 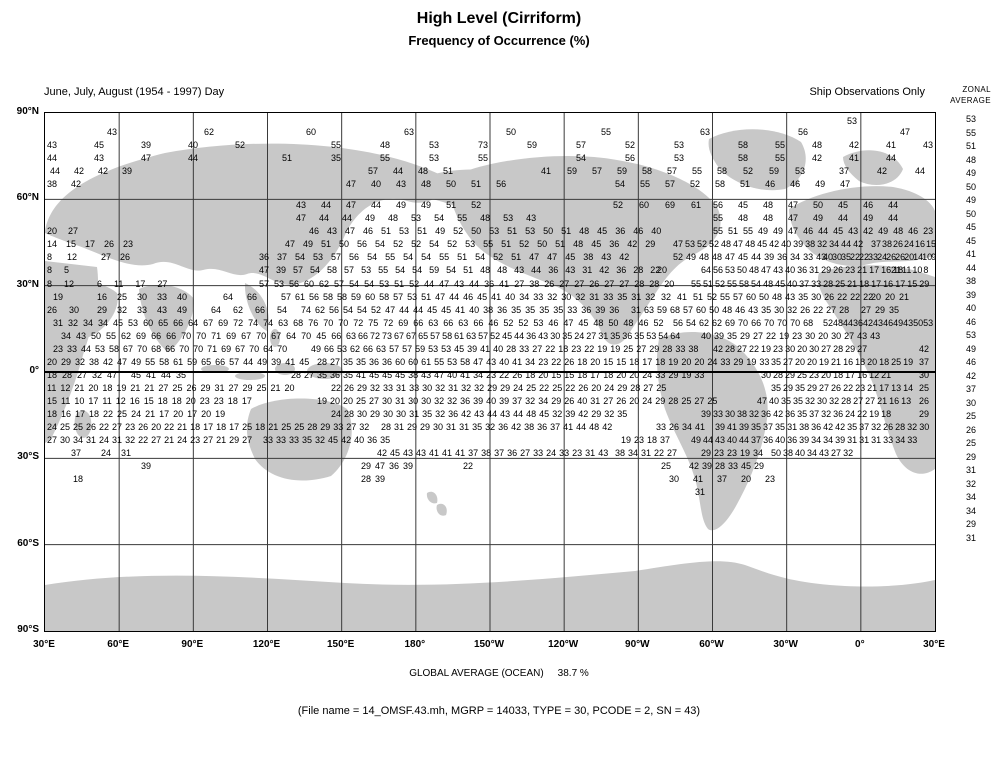 I want to click on lon-tick-label: 60°W, so click(x=711, y=644).